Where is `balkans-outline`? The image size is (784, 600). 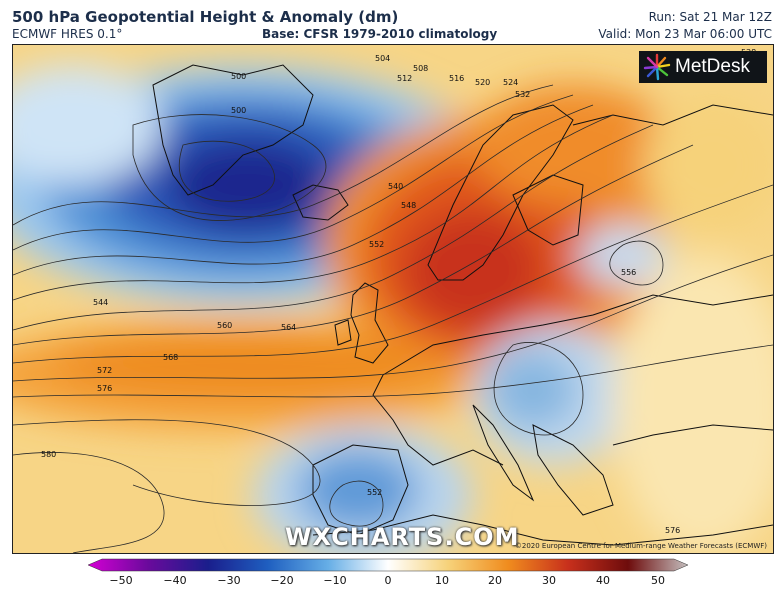
balkans-outline is located at coordinates (573, 470).